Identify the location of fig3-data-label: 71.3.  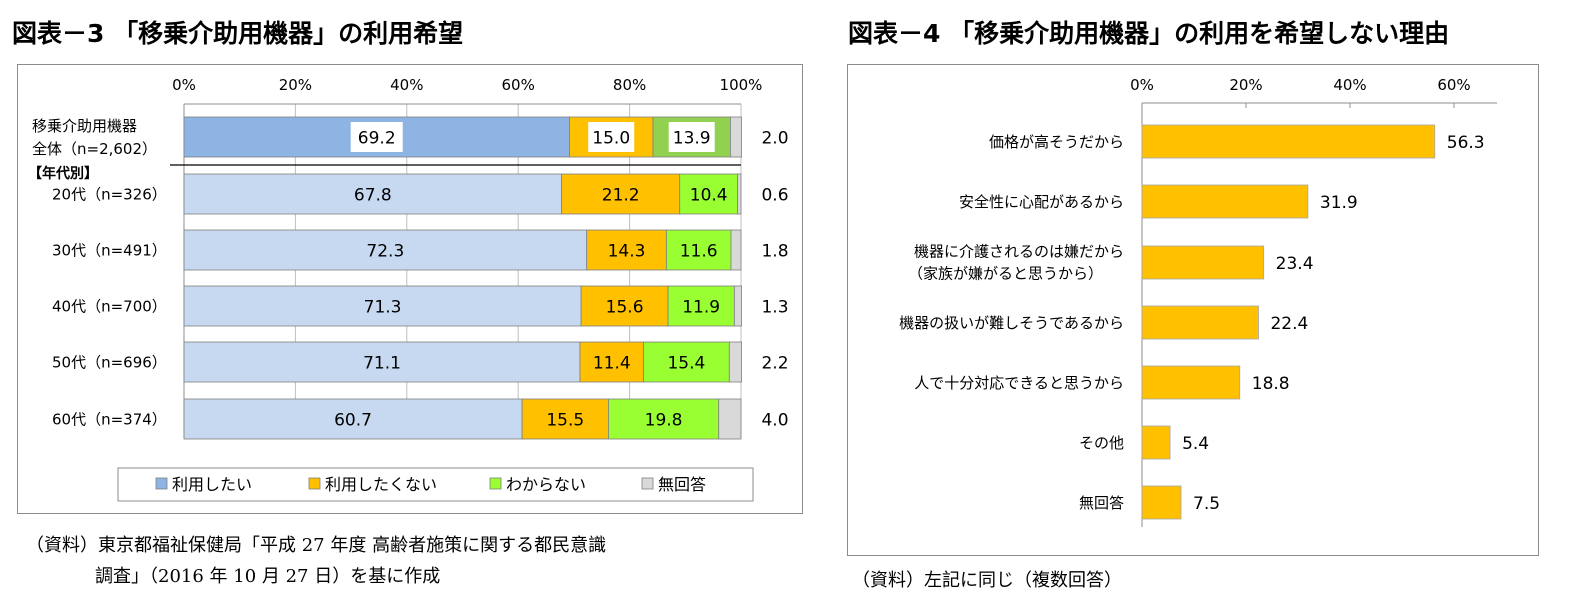
(383, 308).